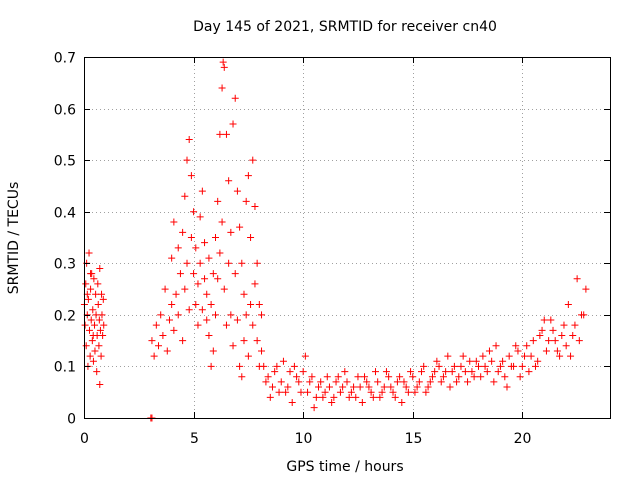 The width and height of the screenshot is (640, 480). I want to click on x-tick-label: 20, so click(523, 439).